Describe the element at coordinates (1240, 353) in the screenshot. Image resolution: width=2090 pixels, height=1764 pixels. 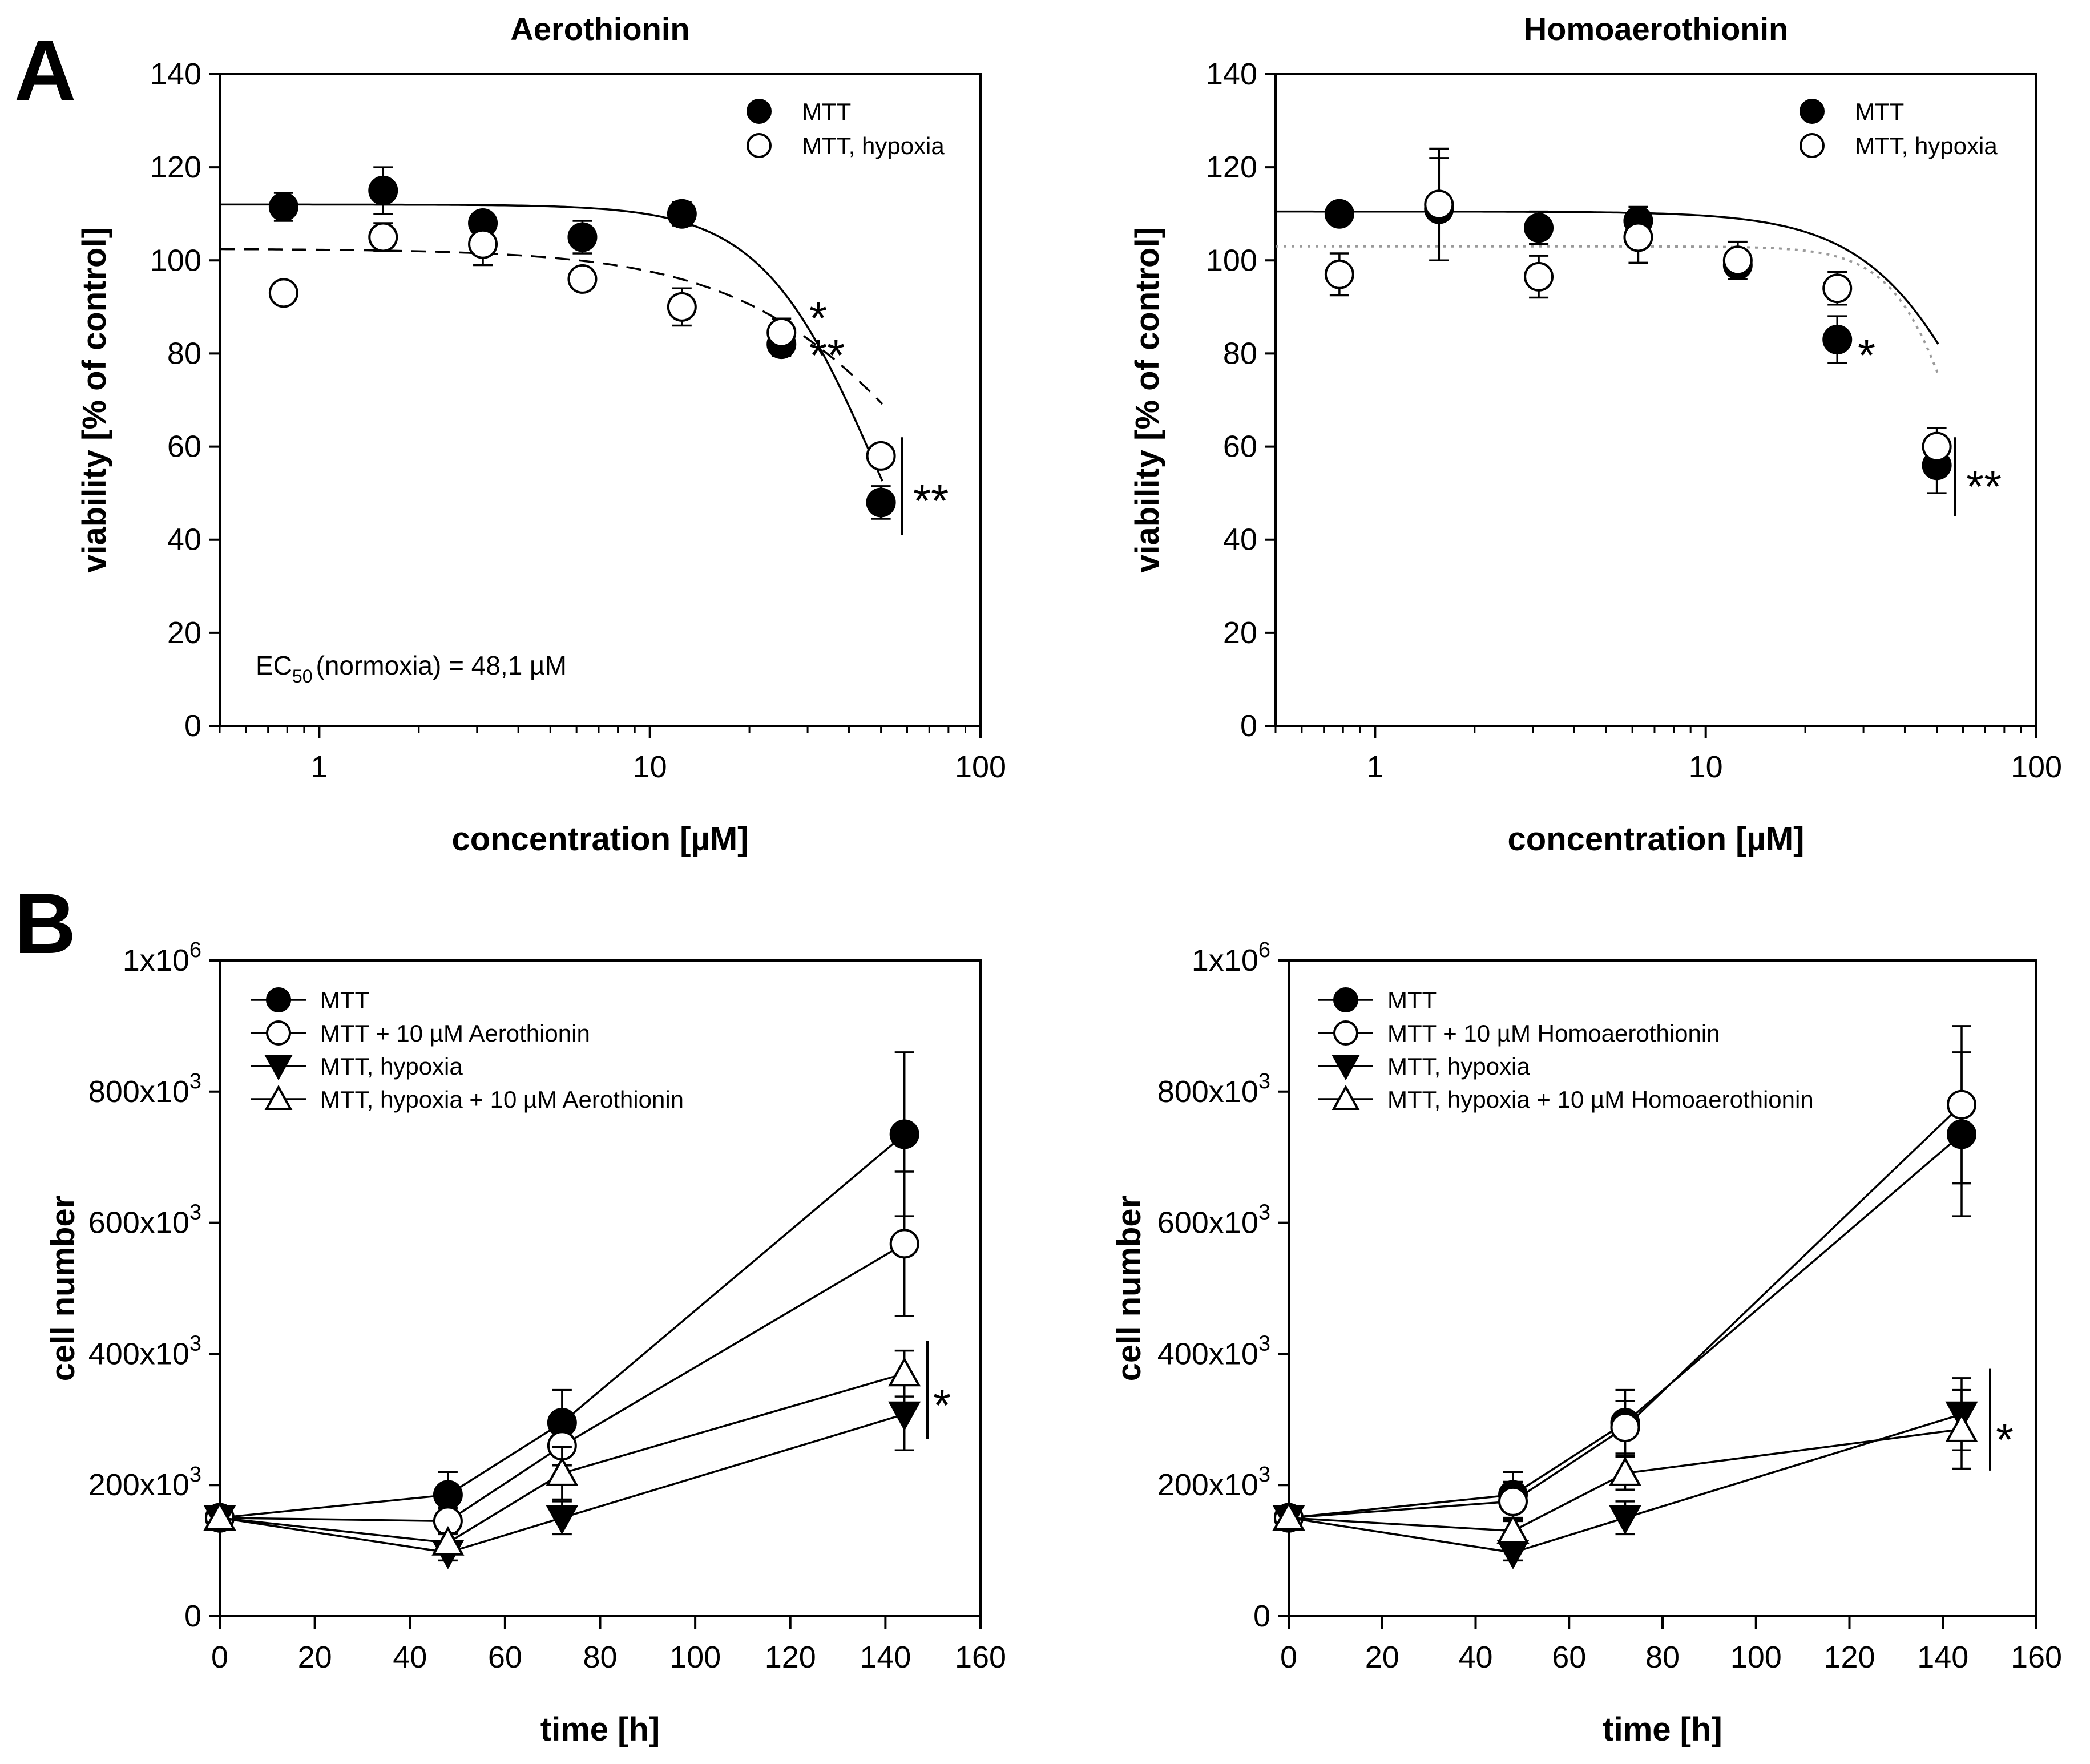
I see `y-tick-label: 80` at that location.